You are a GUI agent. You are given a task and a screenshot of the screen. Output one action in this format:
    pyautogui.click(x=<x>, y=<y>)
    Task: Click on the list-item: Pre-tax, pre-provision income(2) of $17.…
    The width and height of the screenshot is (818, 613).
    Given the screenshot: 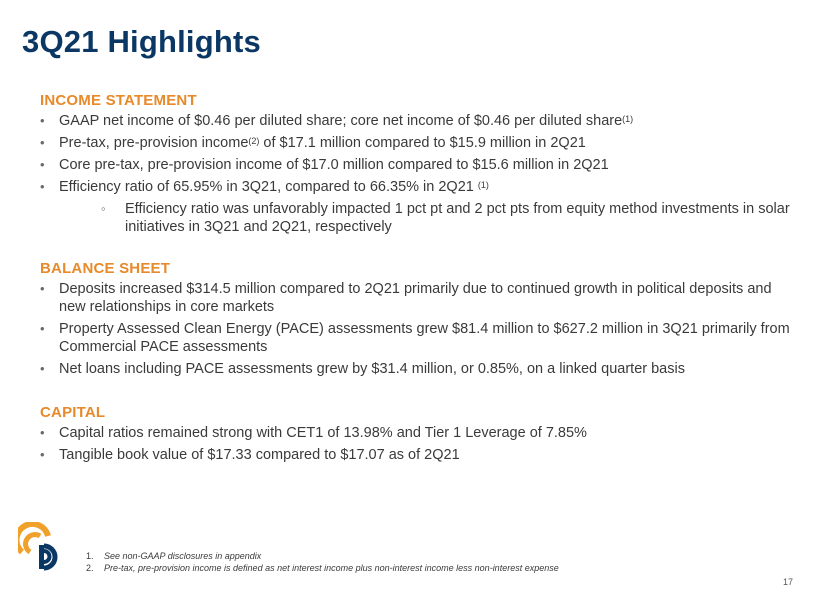 What is the action you would take?
    pyautogui.click(x=420, y=143)
    